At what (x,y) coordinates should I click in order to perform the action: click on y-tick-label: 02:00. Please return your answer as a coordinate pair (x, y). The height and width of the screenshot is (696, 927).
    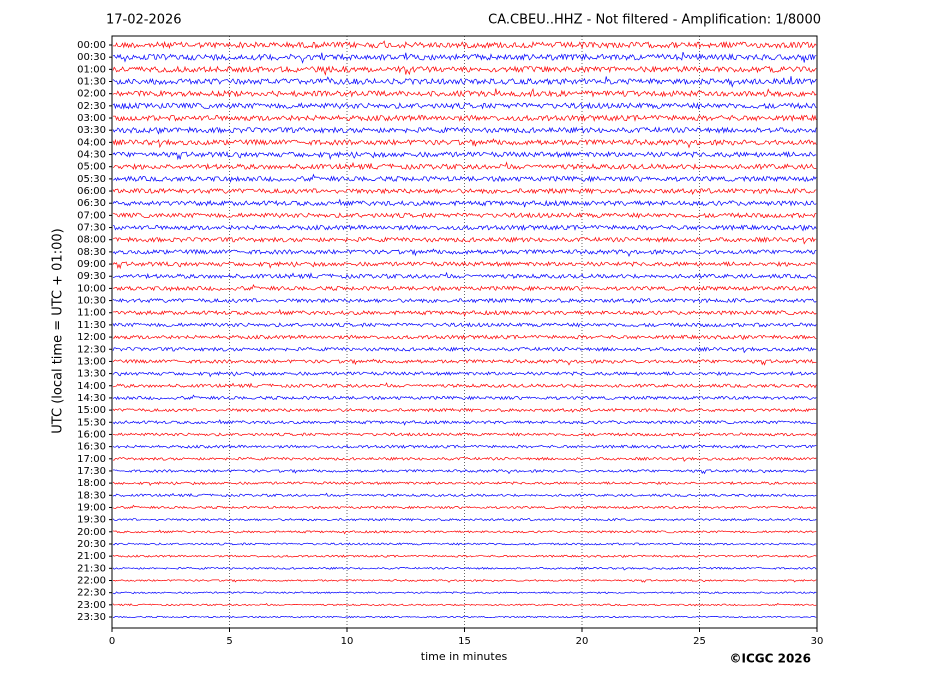
    Looking at the image, I should click on (91, 94).